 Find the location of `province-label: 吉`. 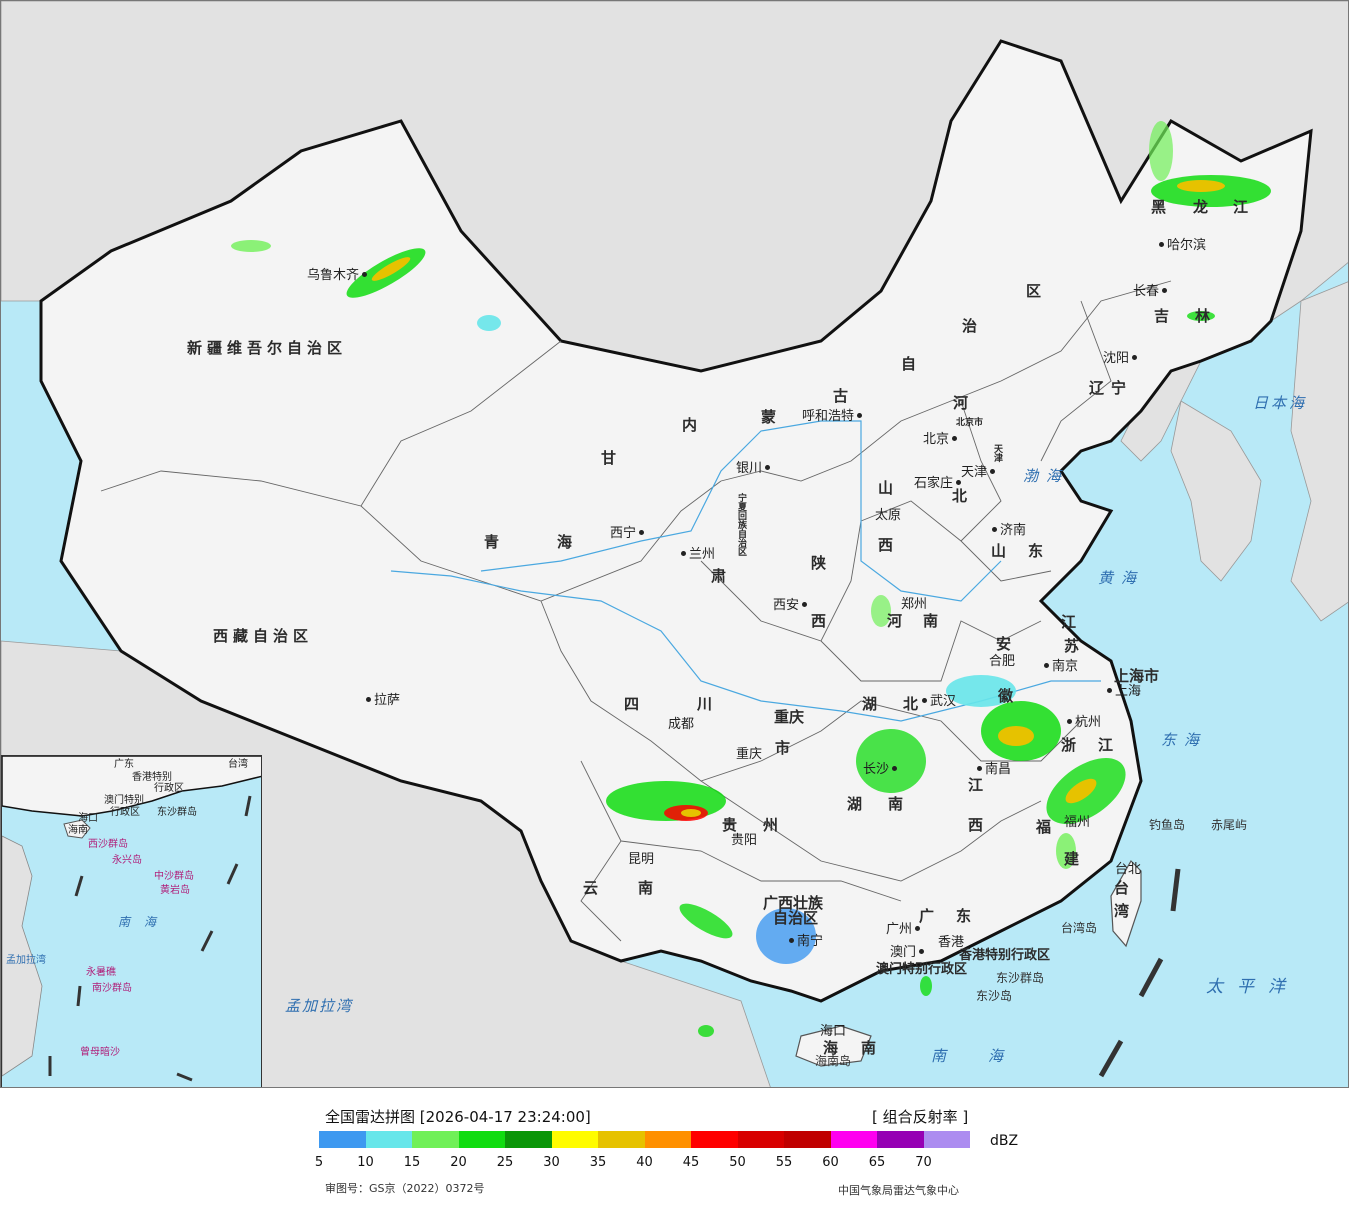

province-label: 吉 is located at coordinates (1162, 316).